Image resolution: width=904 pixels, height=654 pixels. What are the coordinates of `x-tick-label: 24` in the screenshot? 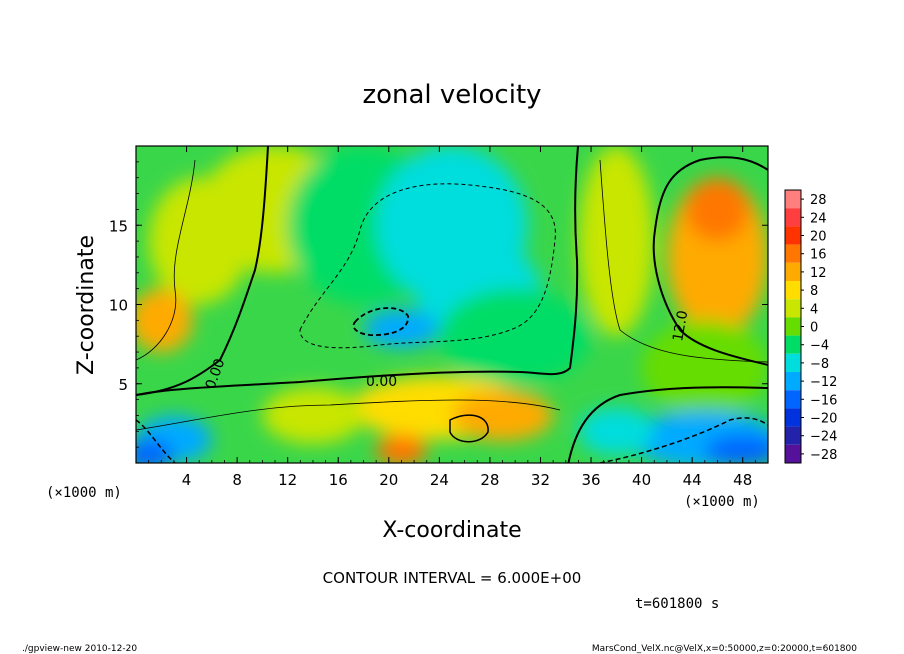 It's located at (439, 480).